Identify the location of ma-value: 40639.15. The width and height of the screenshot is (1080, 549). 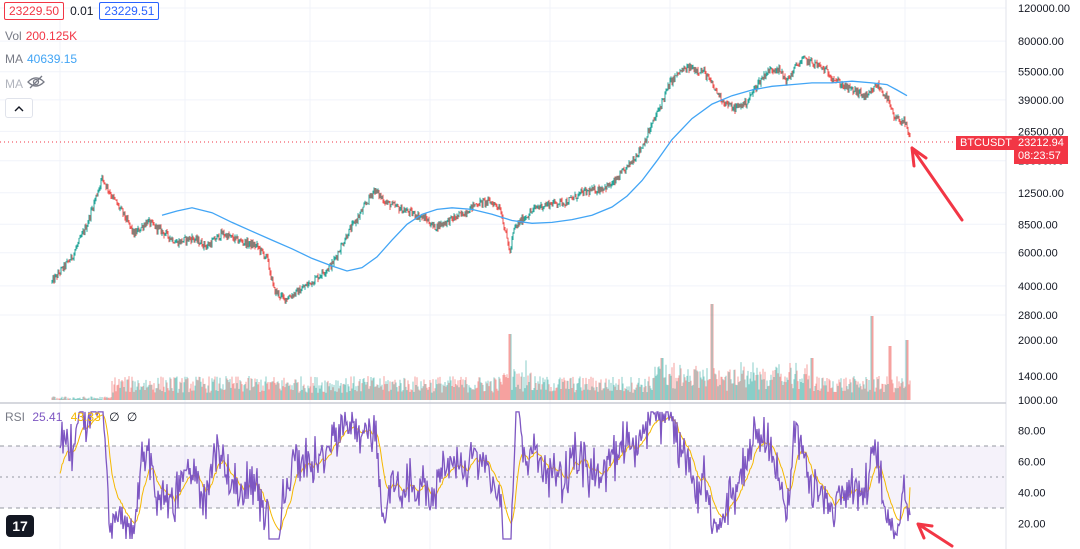
(52, 59).